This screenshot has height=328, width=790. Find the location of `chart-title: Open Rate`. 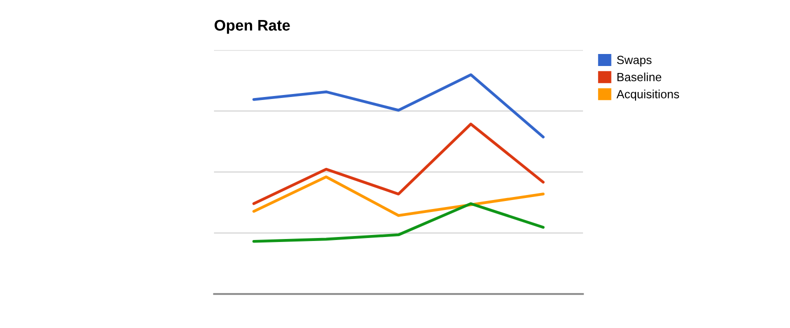

chart-title: Open Rate is located at coordinates (252, 27).